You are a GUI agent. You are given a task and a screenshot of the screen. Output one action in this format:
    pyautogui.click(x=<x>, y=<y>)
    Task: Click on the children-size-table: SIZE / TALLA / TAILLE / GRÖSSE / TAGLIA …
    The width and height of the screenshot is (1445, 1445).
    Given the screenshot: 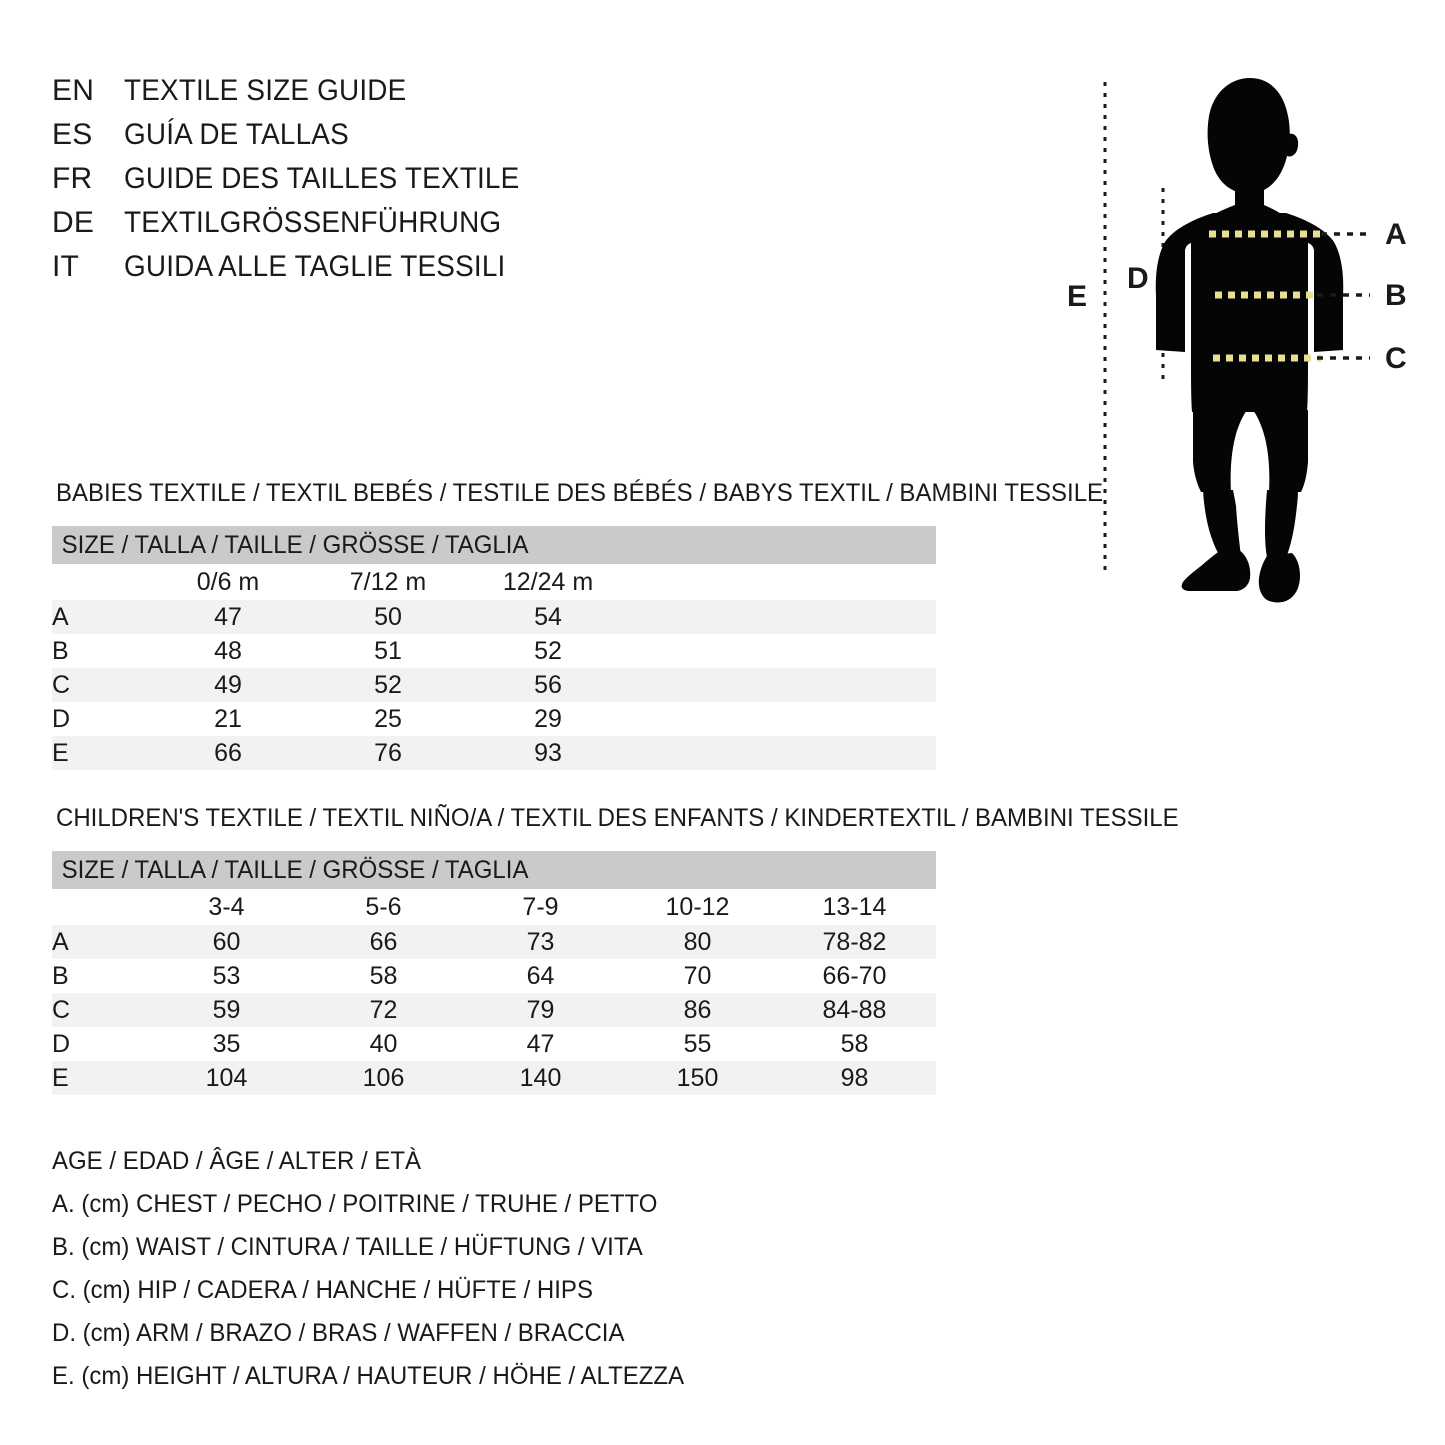 What is the action you would take?
    pyautogui.click(x=494, y=973)
    